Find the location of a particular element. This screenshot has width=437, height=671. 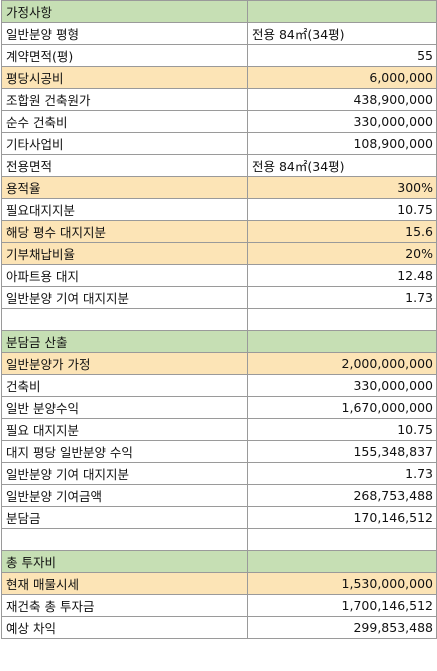

row-value-cell: 1,670,000,000 is located at coordinates (342, 407).